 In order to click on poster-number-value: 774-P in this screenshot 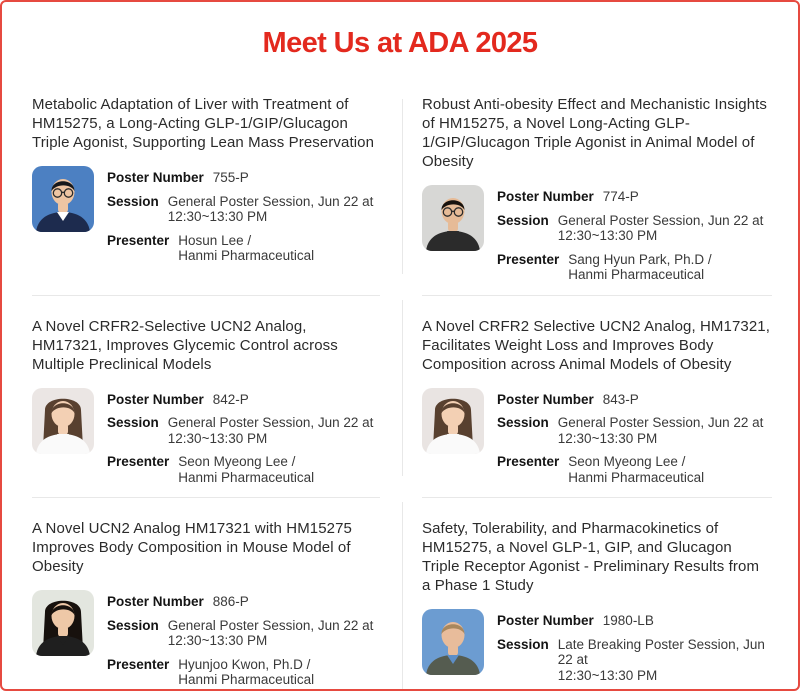, I will do `click(620, 196)`.